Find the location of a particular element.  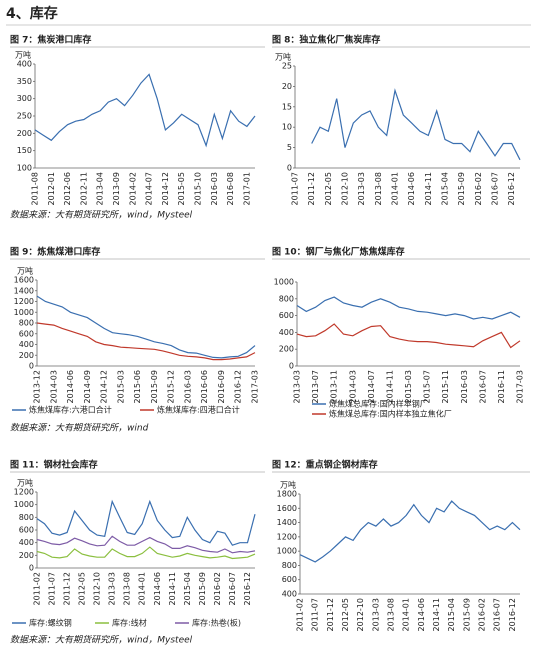

x-tick-label: 2016-11 is located at coordinates (501, 386).